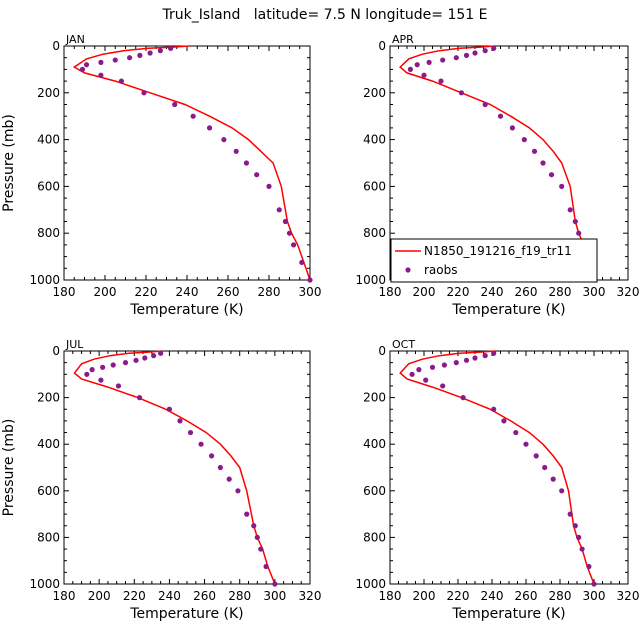  I want to click on panel-label-oct: OCT, so click(403, 344).